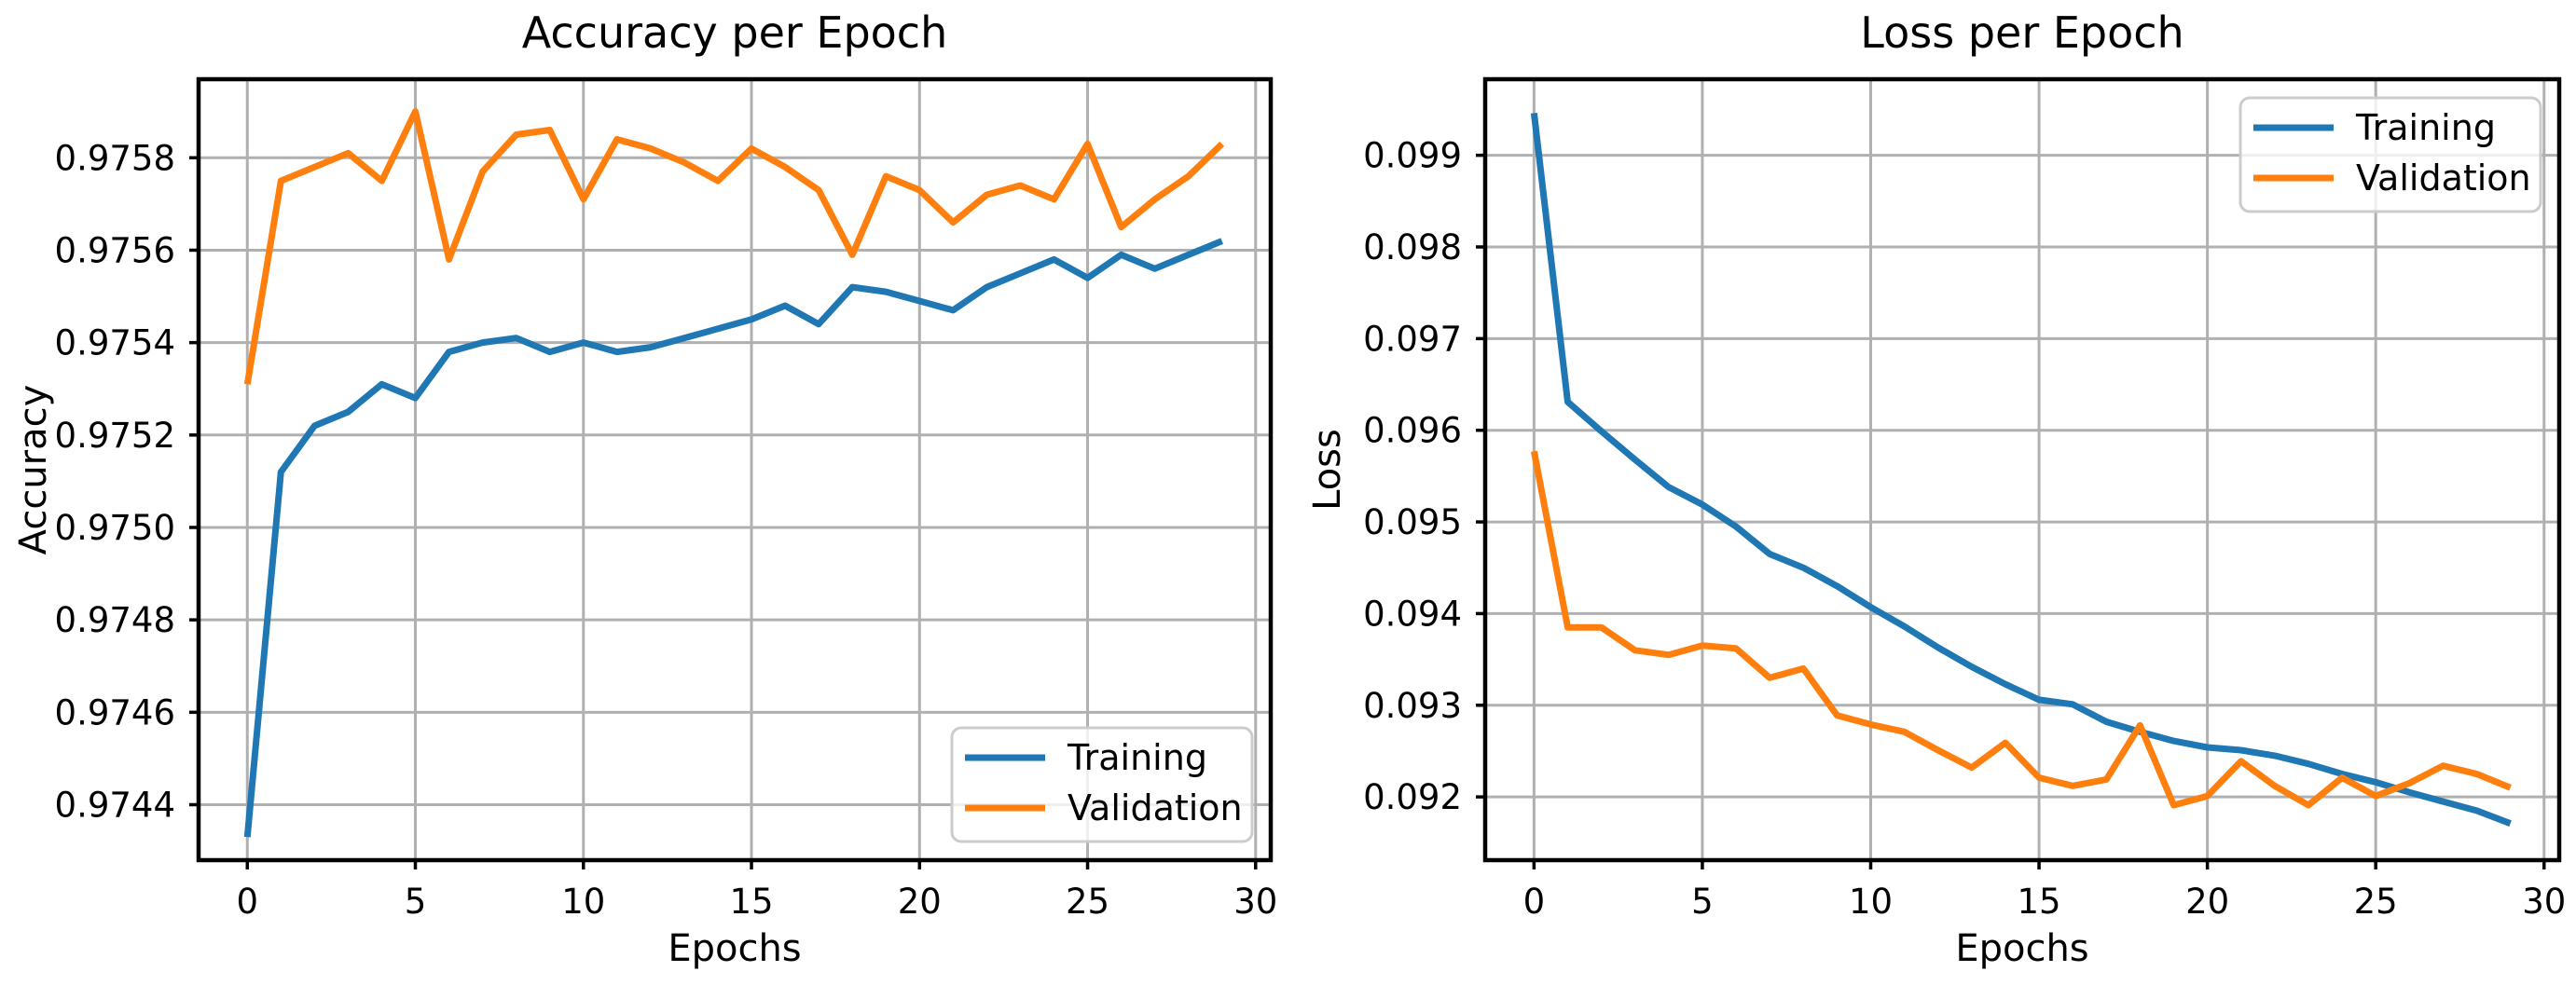 Image resolution: width=2576 pixels, height=999 pixels. What do you see at coordinates (115, 805) in the screenshot?
I see `y-tick-label: 0.9744` at bounding box center [115, 805].